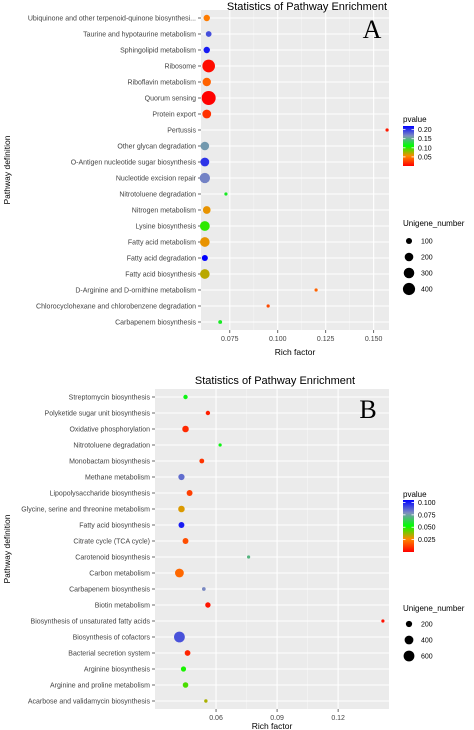 This screenshot has width=474, height=730. I want to click on category-label: Monobactam biosynthesis, so click(109, 462).